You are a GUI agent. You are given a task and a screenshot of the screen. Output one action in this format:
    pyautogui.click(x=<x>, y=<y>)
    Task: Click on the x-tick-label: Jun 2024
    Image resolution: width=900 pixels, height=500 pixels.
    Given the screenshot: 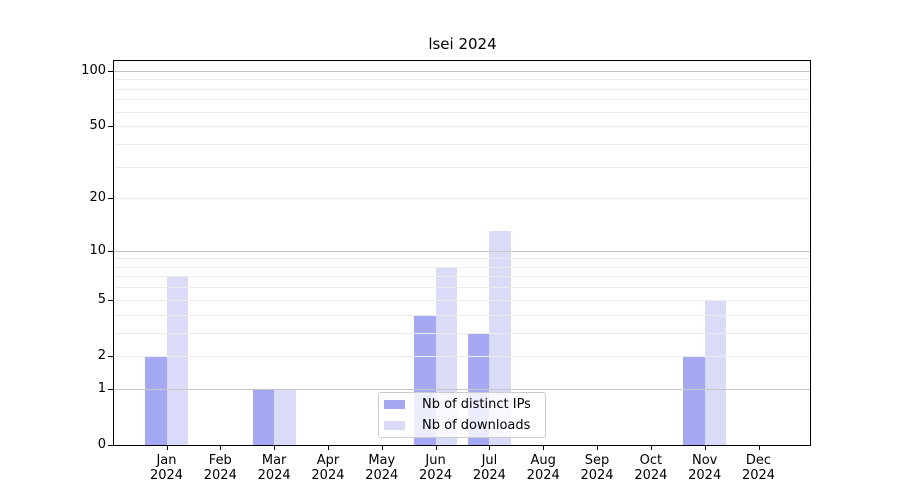 What is the action you would take?
    pyautogui.click(x=436, y=468)
    